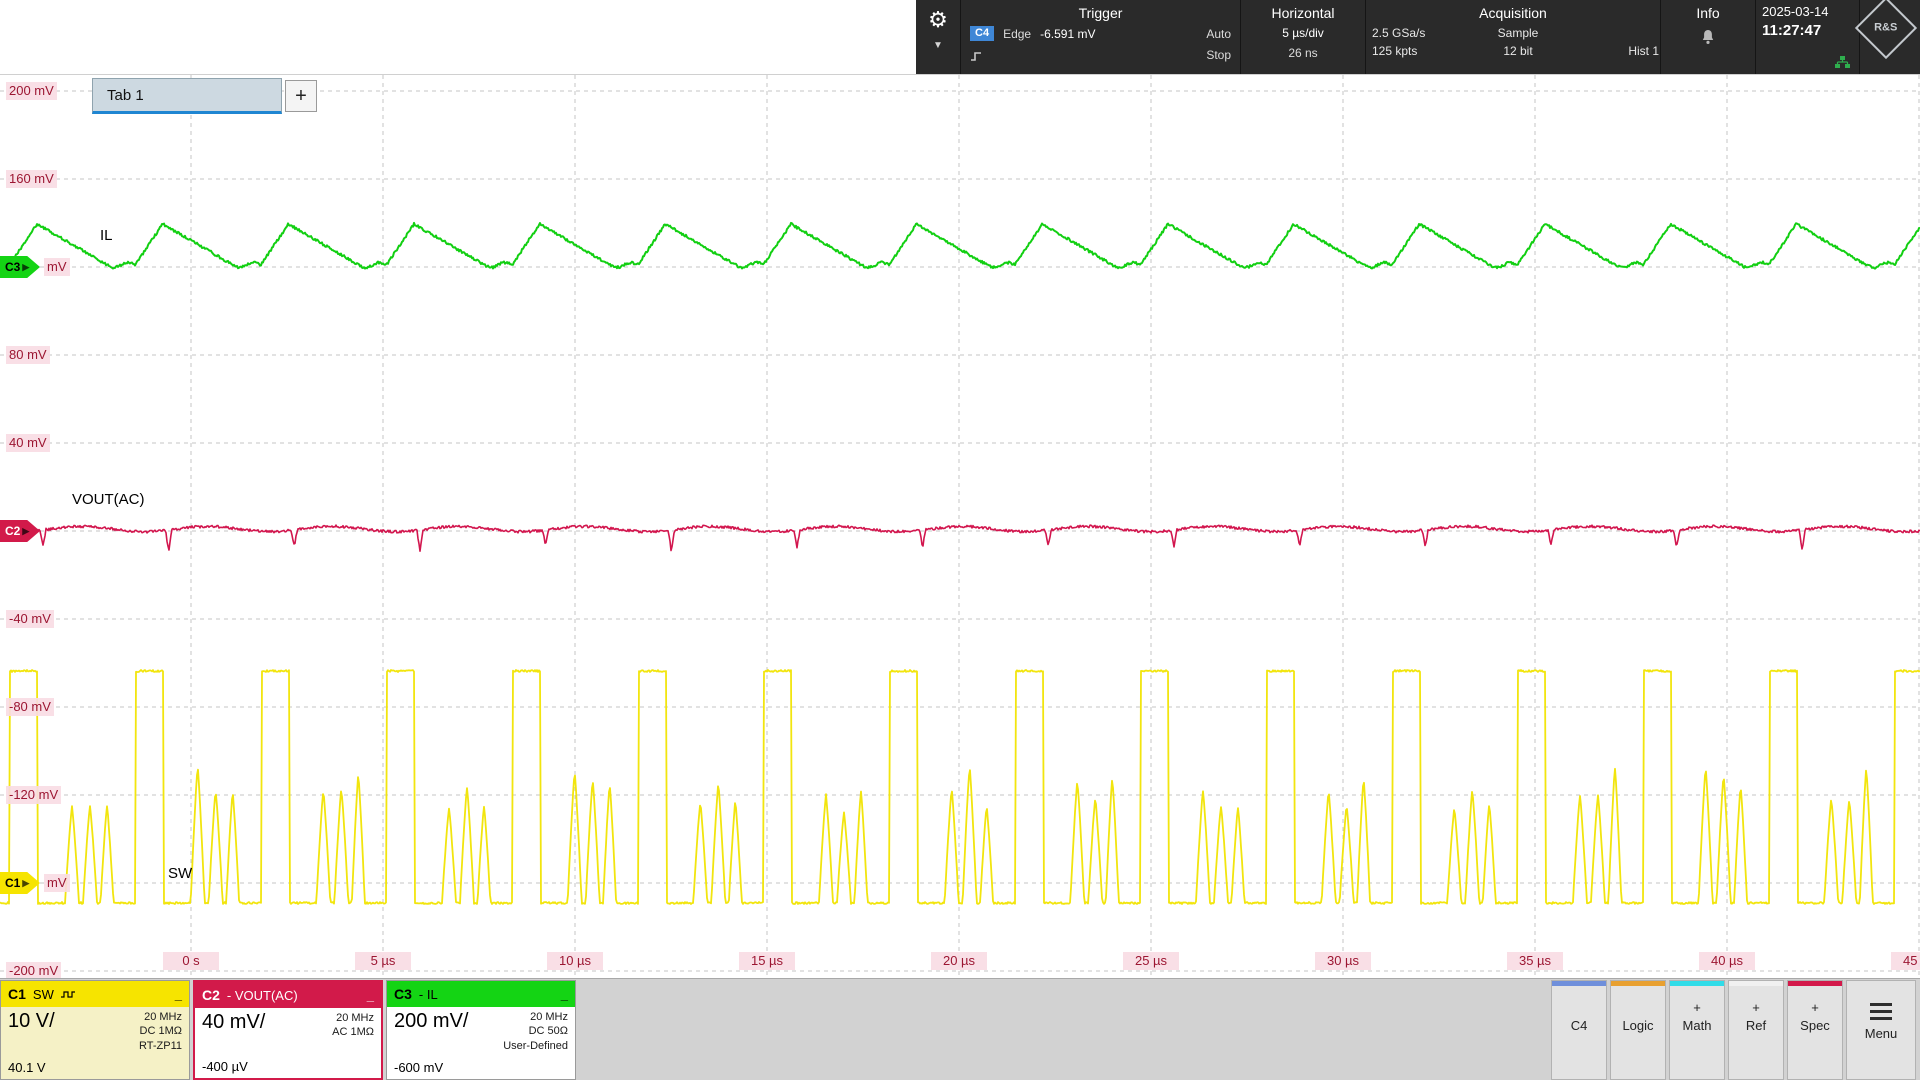  What do you see at coordinates (767, 961) in the screenshot?
I see `x-axis-label: 15 µs` at bounding box center [767, 961].